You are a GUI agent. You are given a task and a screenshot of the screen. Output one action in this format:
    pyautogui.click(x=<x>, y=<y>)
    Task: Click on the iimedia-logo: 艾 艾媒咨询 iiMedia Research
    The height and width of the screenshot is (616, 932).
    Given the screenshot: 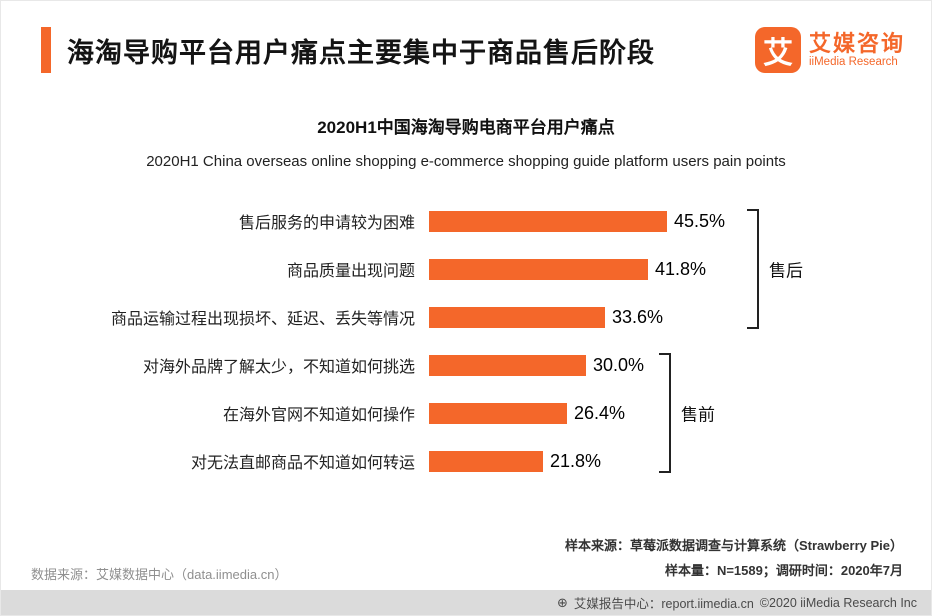 What is the action you would take?
    pyautogui.click(x=829, y=50)
    